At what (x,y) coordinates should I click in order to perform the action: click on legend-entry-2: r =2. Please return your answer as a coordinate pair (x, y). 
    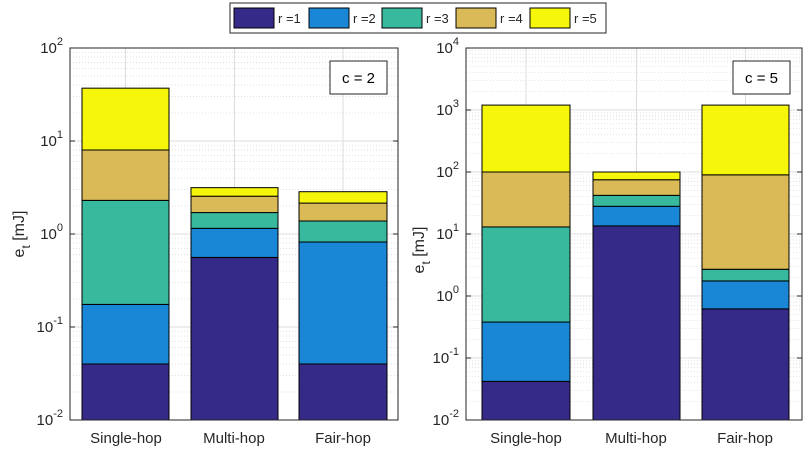
    Looking at the image, I should click on (342, 18).